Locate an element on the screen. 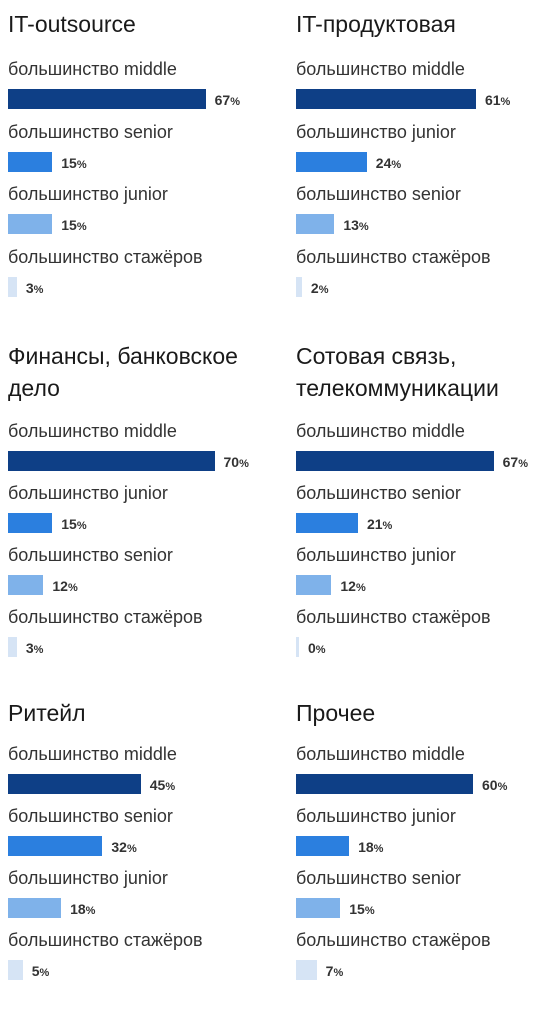 The width and height of the screenshot is (540, 1023). value-label: 0% is located at coordinates (317, 649).